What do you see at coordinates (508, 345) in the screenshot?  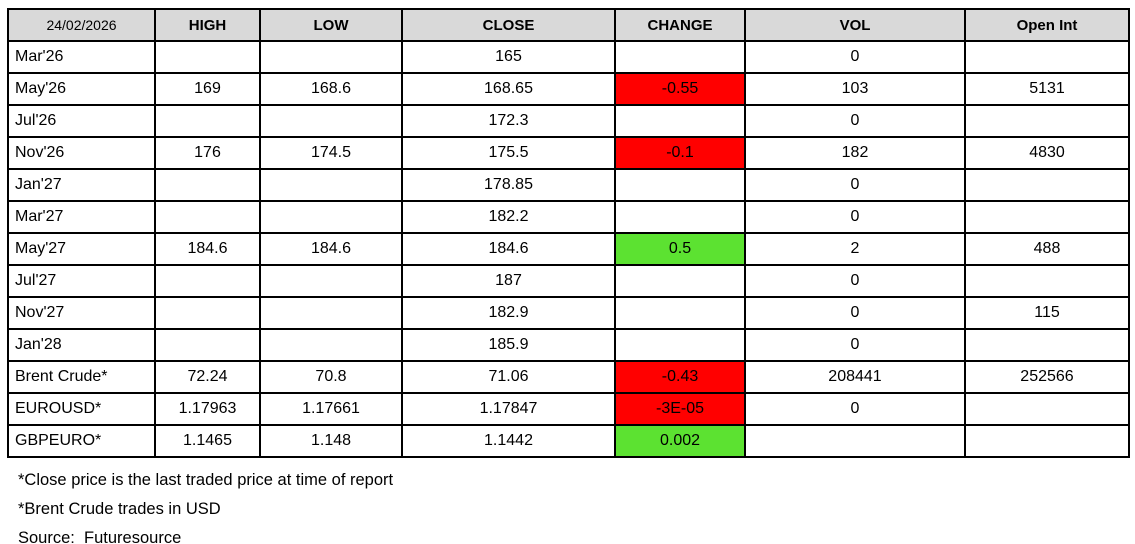 I see `cell-close: 185.9` at bounding box center [508, 345].